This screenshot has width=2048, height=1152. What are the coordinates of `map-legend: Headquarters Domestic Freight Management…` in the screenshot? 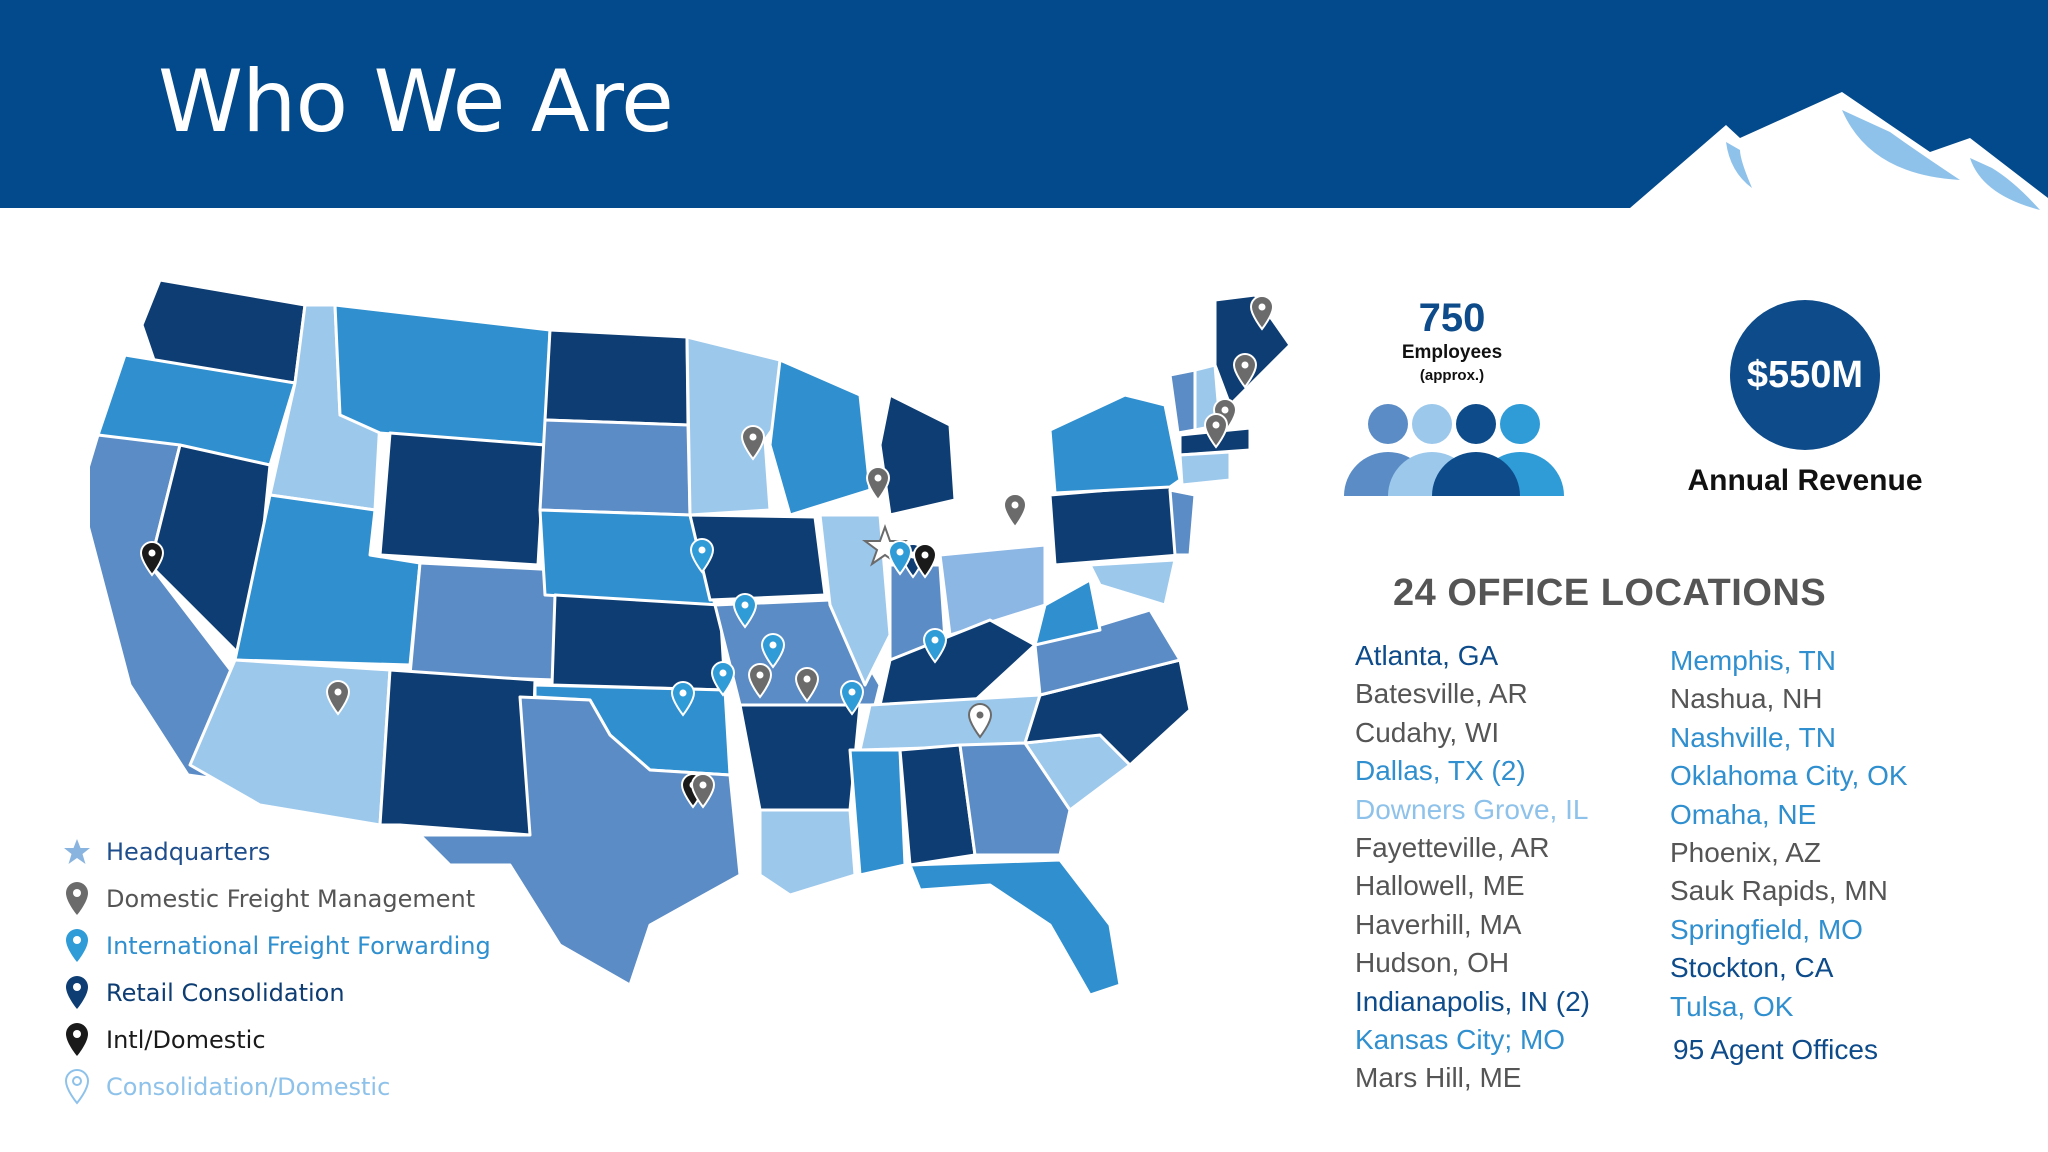 It's located at (276, 969).